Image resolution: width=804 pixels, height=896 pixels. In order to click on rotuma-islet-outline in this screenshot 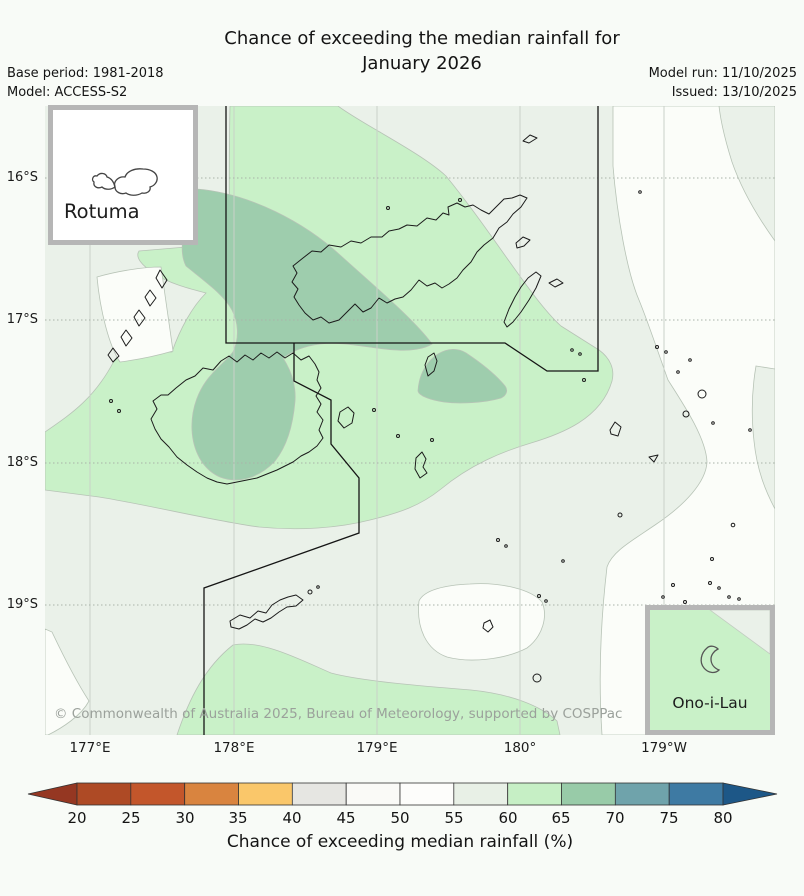, I will do `click(103, 181)`.